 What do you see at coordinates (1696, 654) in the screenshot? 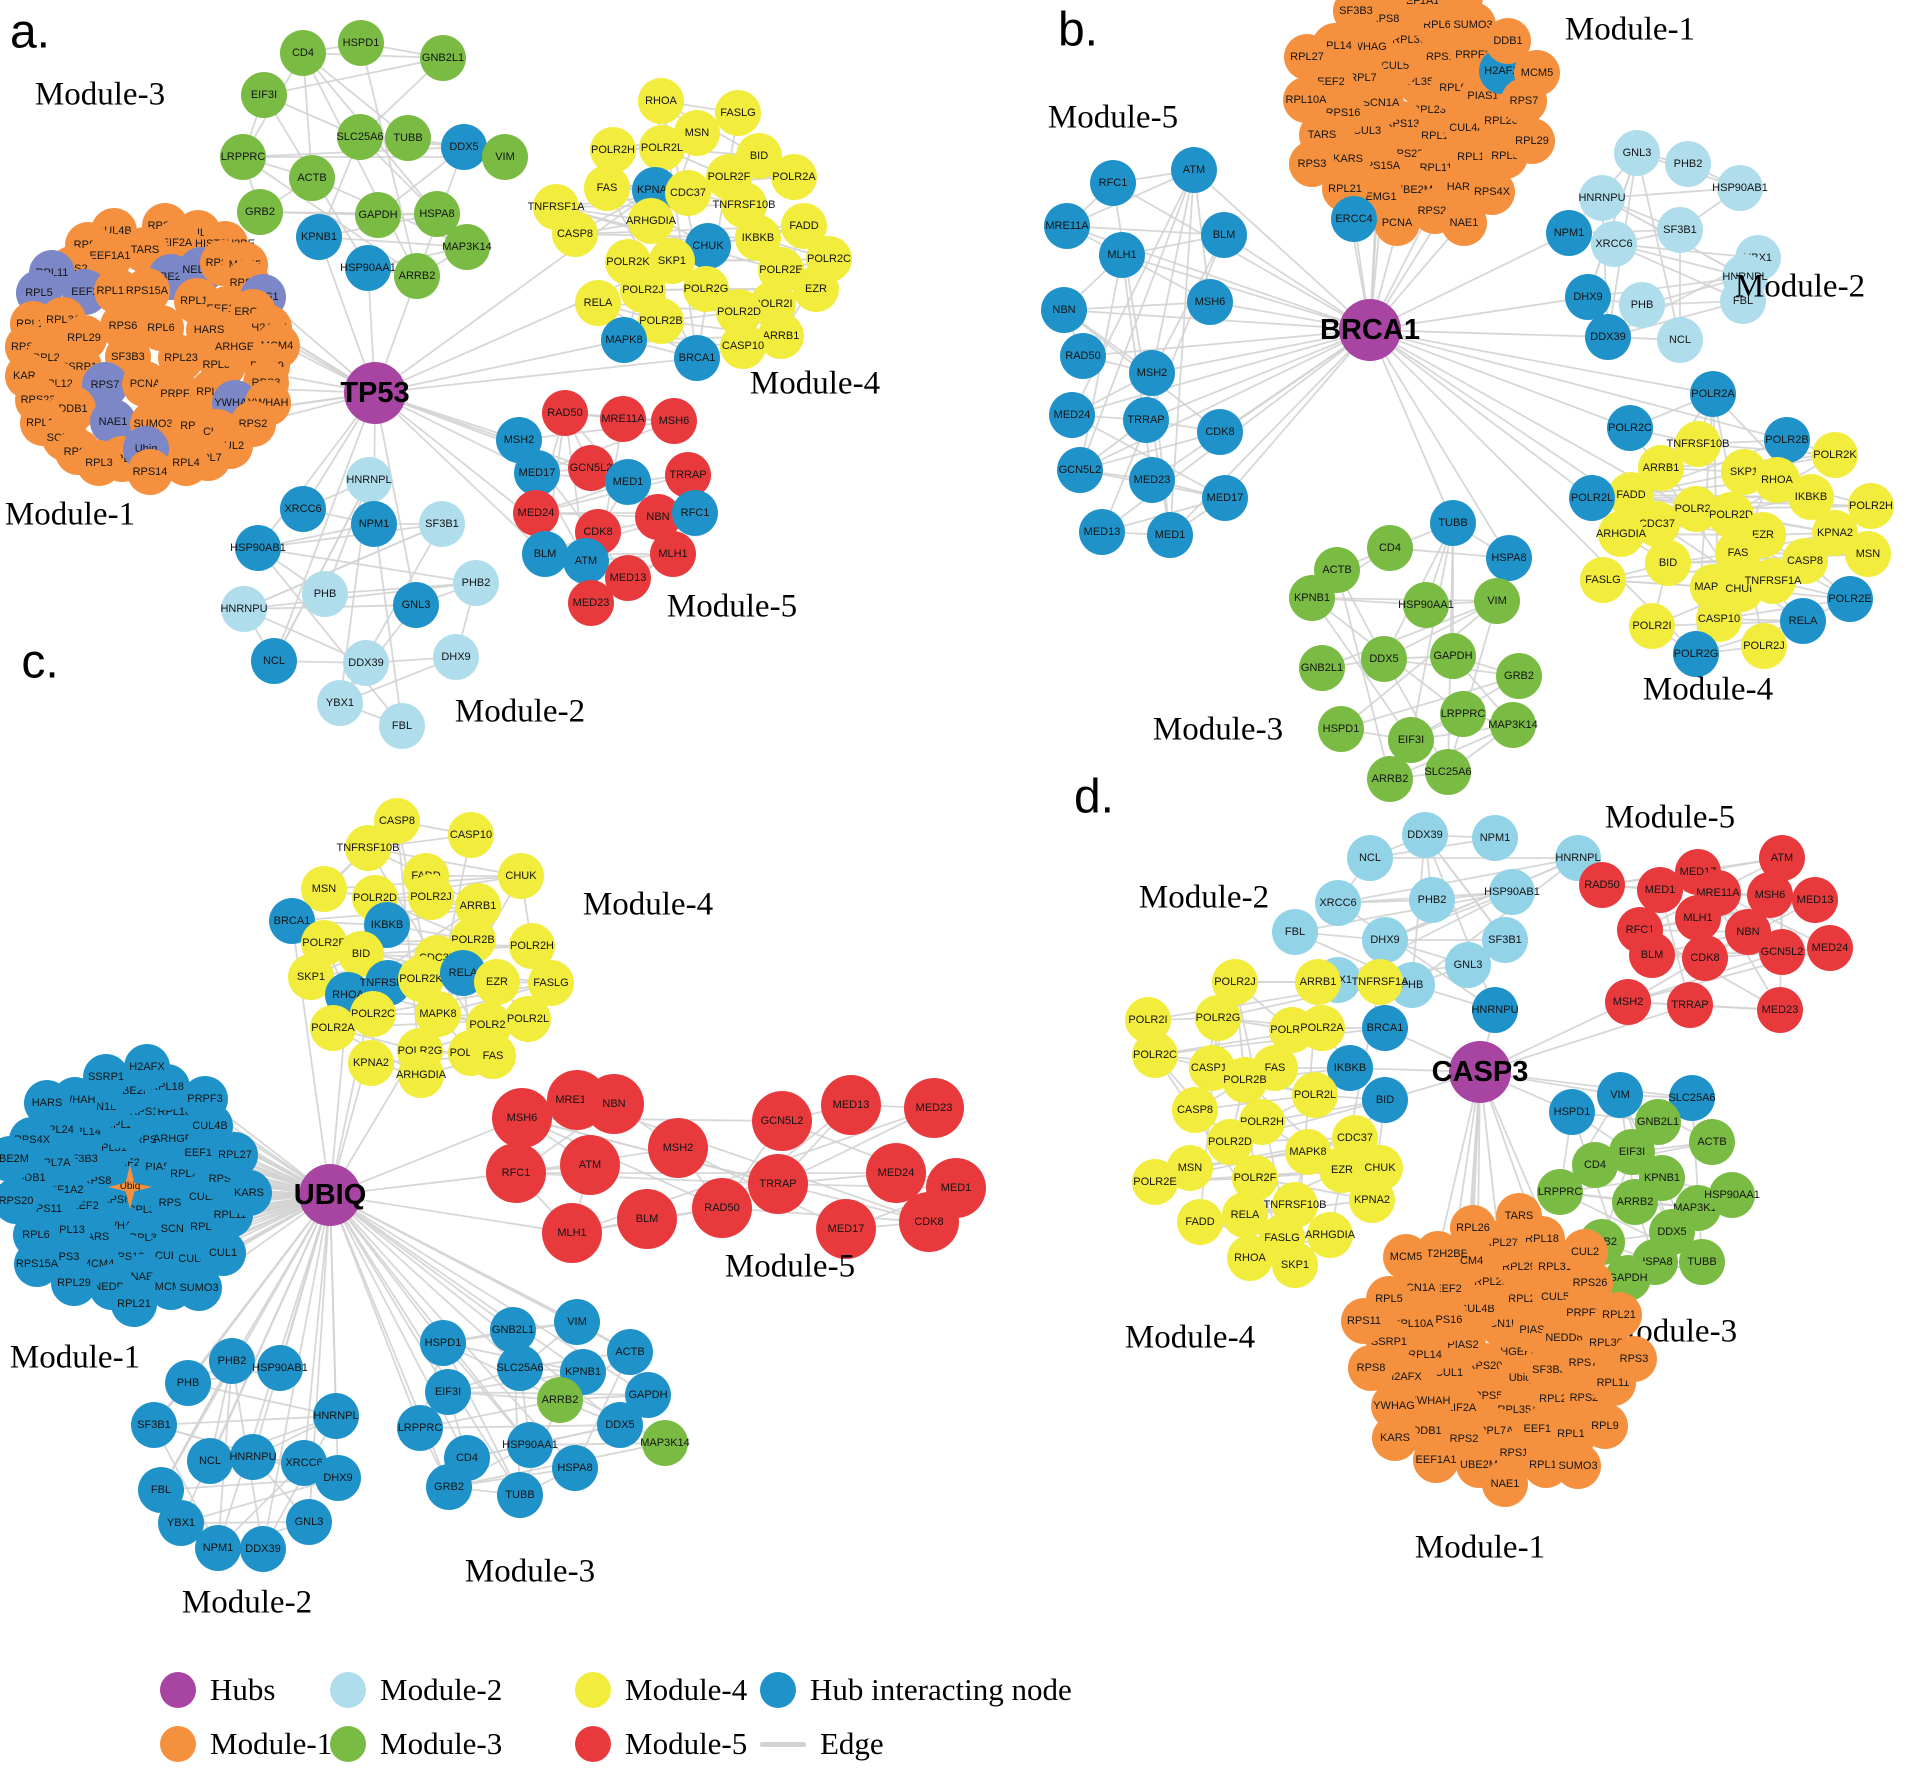
I see `node-POLR2G: POLR2G` at bounding box center [1696, 654].